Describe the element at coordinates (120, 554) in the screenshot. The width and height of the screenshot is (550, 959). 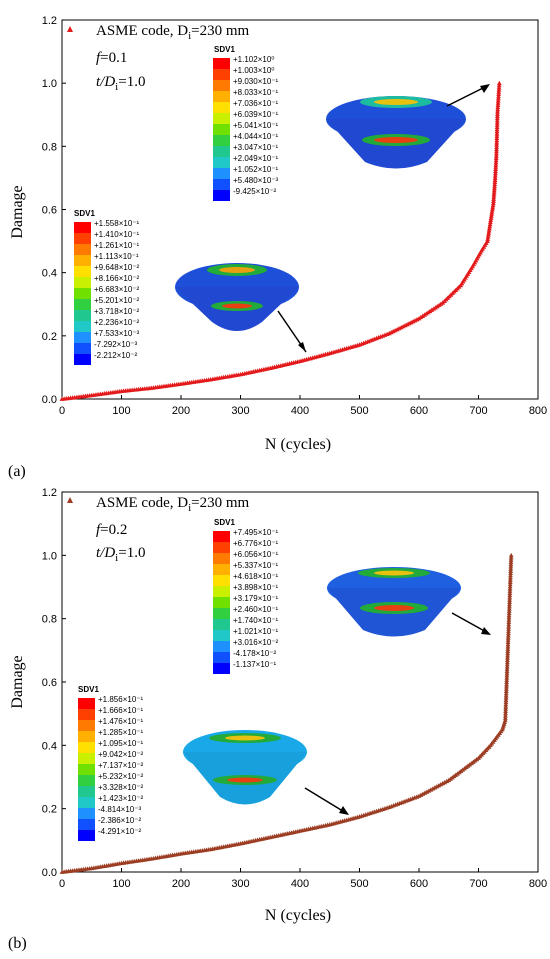
I see `panel-b-annotation-ratio: t/Di=1.0` at that location.